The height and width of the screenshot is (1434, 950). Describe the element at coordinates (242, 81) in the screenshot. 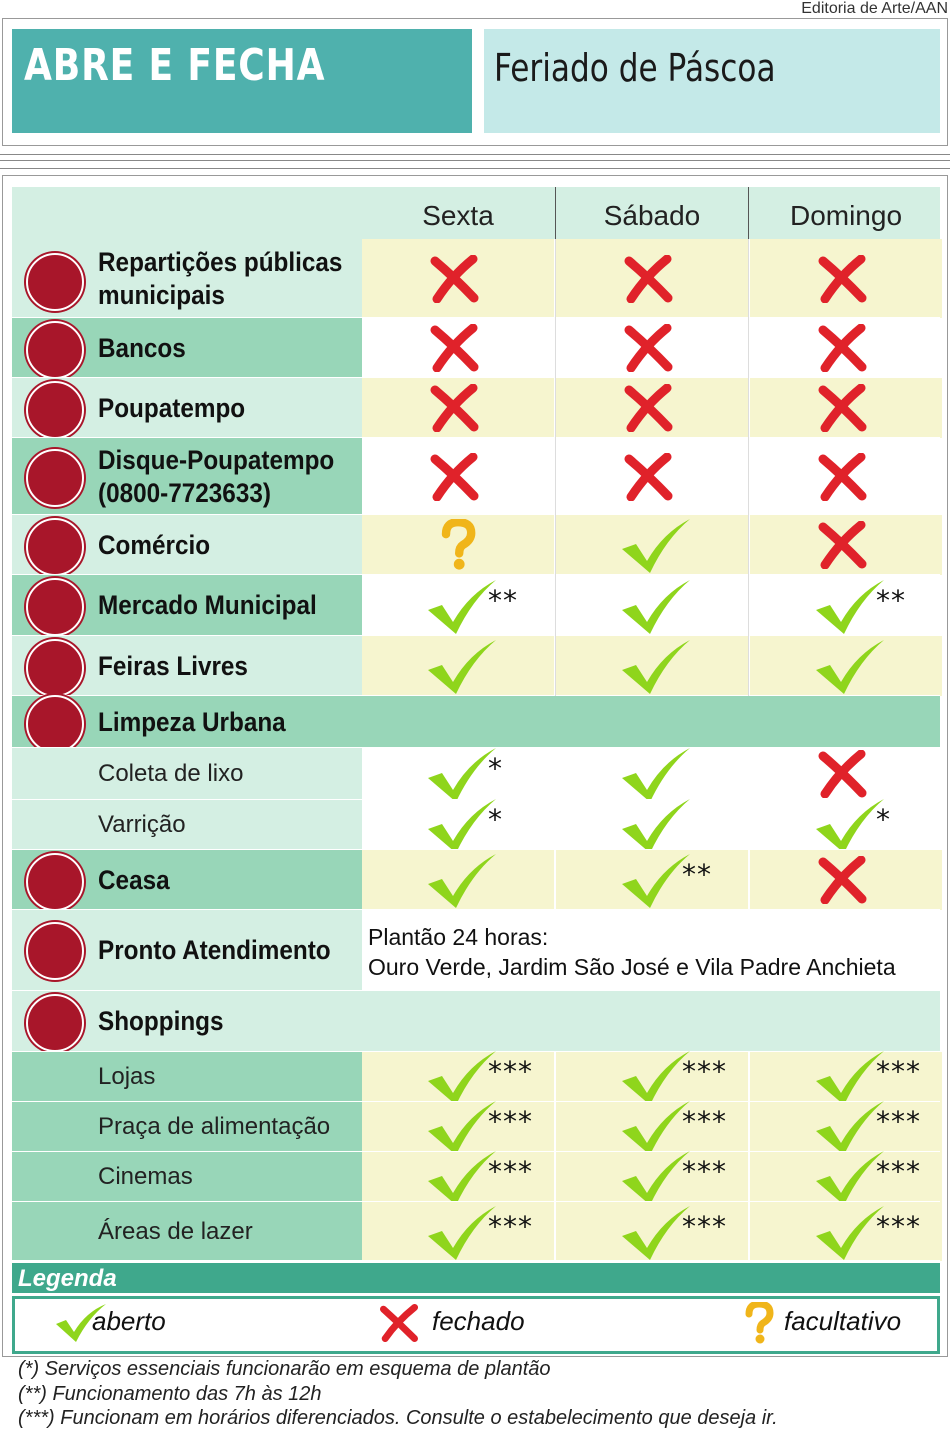

I see `title-box` at that location.